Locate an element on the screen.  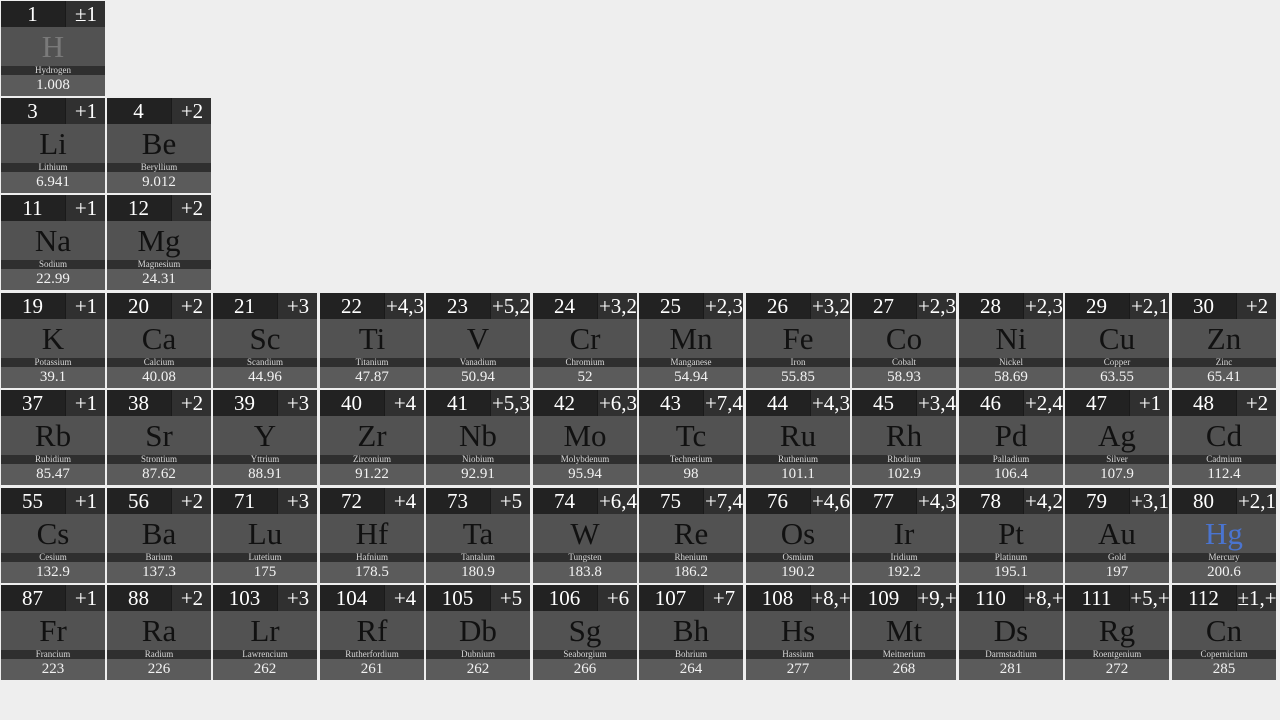
element-cell-meitnerium: 109 +9,+ Mt Meitnerium 268 is located at coordinates (904, 632).